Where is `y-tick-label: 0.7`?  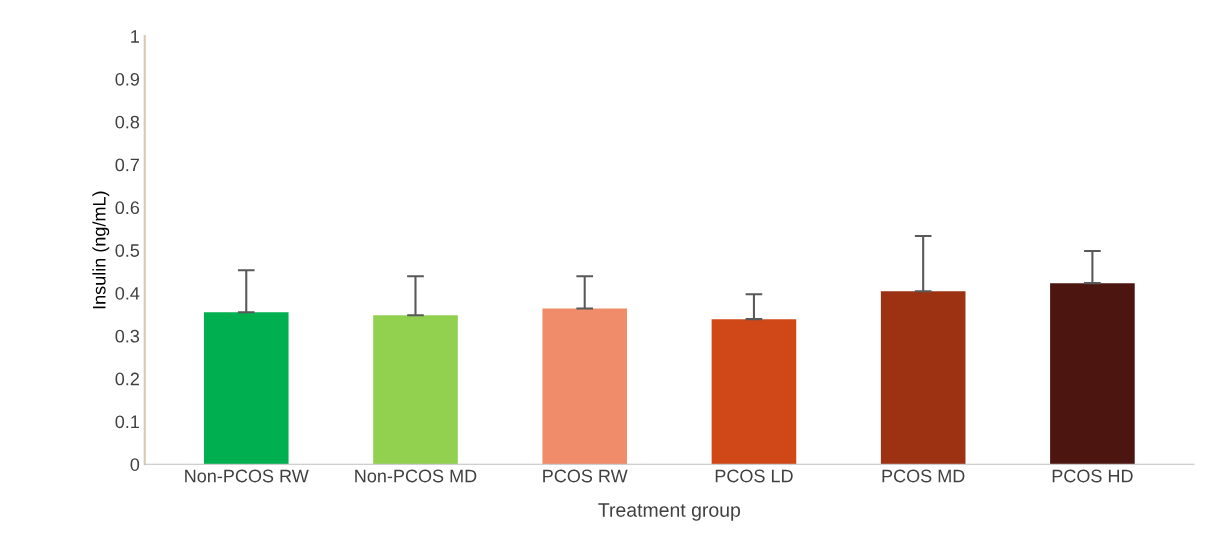
y-tick-label: 0.7 is located at coordinates (127, 165).